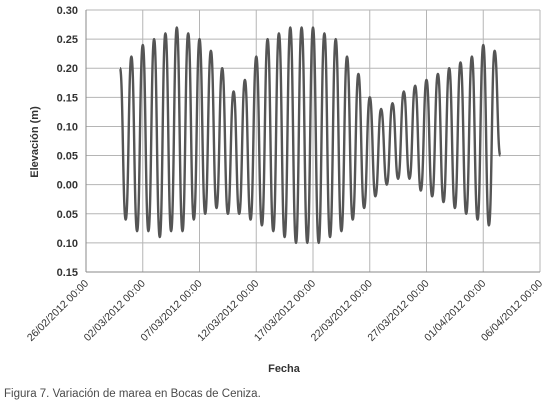 The image size is (544, 405). I want to click on x-tick-label: 27/03/2012 00:00, so click(398, 311).